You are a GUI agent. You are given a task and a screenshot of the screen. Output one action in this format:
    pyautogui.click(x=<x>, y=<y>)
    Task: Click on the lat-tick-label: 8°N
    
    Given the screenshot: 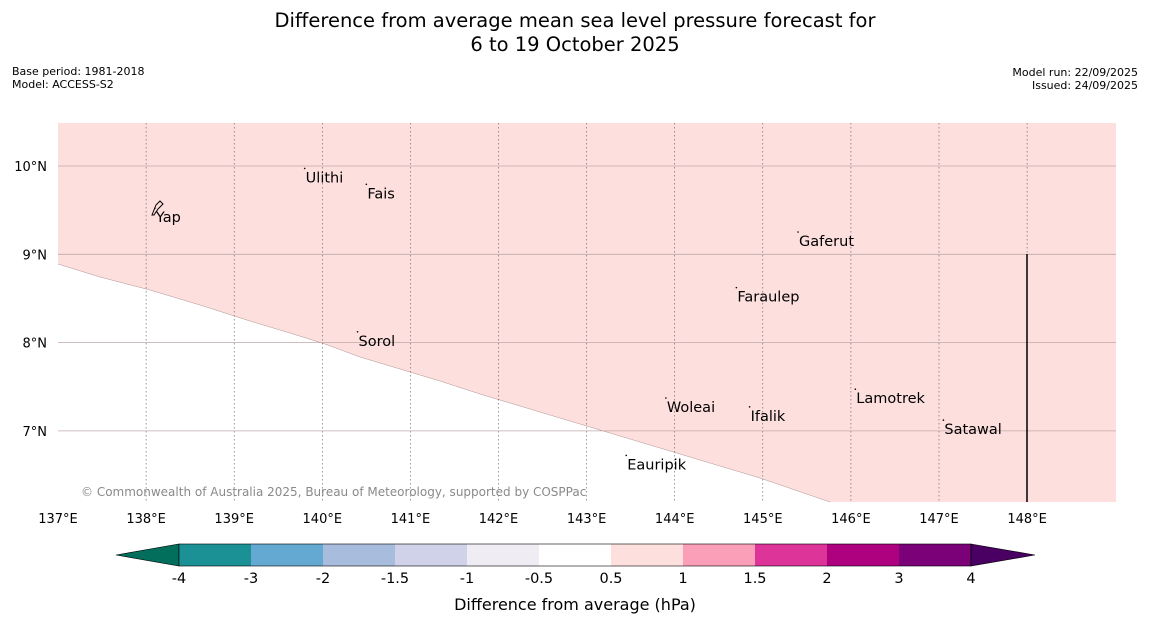 What is the action you would take?
    pyautogui.click(x=35, y=344)
    